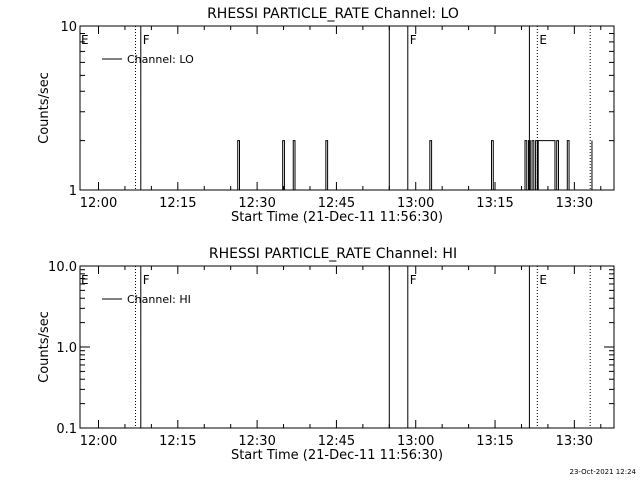 The width and height of the screenshot is (640, 480). Describe the element at coordinates (66, 429) in the screenshot. I see `y-tick-label: 0.1` at that location.